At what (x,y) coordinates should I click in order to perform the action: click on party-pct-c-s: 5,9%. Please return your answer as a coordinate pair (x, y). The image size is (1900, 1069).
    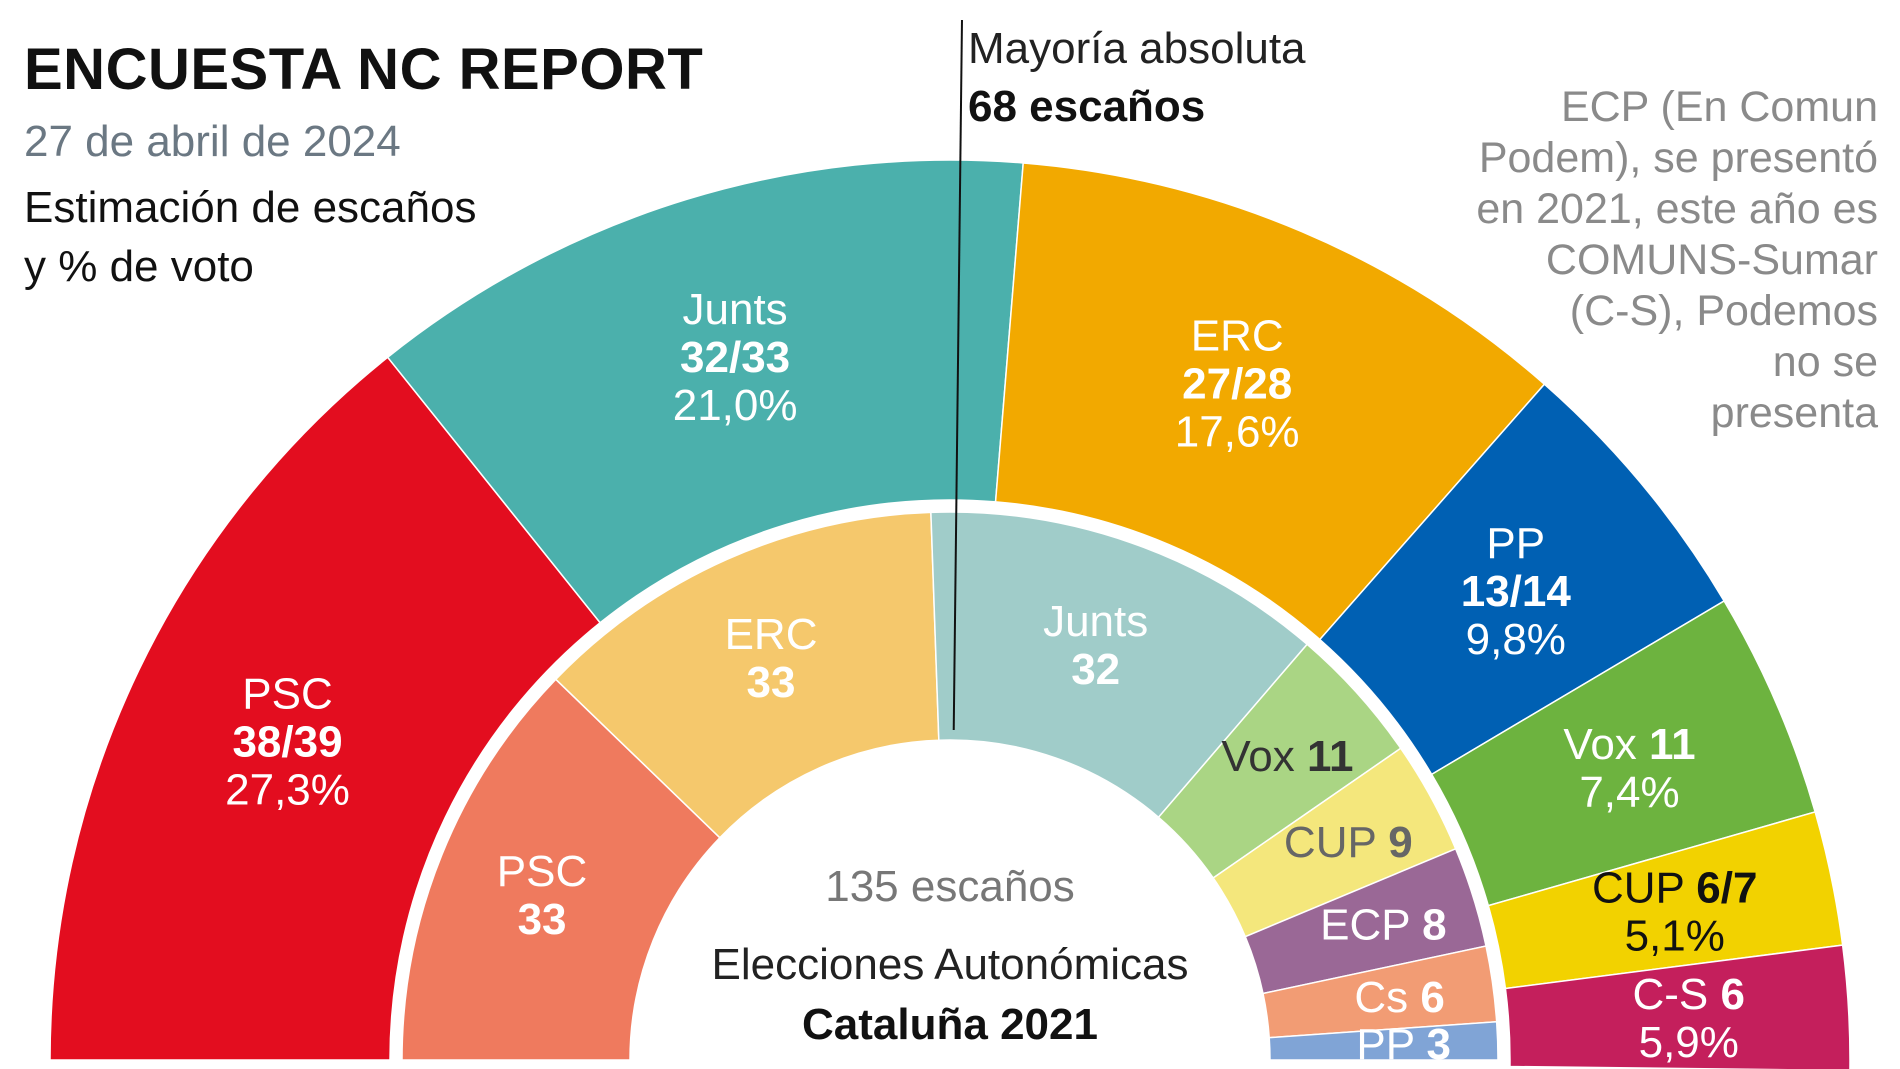
    Looking at the image, I should click on (1689, 1042).